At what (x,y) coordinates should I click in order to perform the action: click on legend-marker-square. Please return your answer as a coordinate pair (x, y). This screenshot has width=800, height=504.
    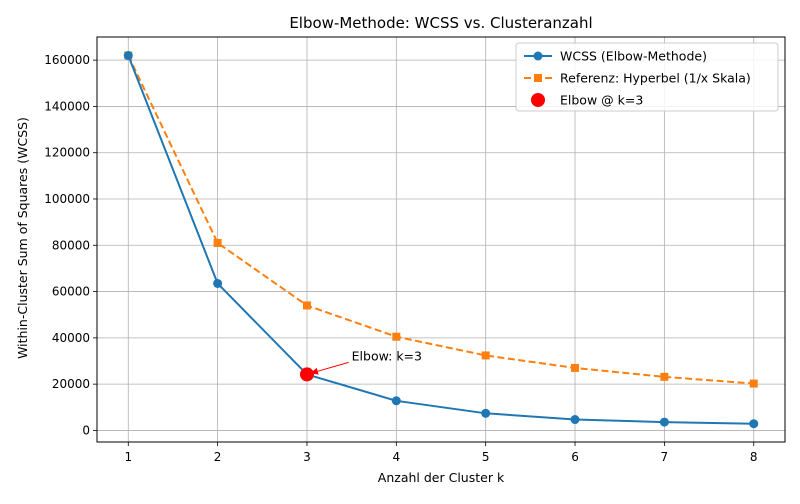
    Looking at the image, I should click on (538, 78).